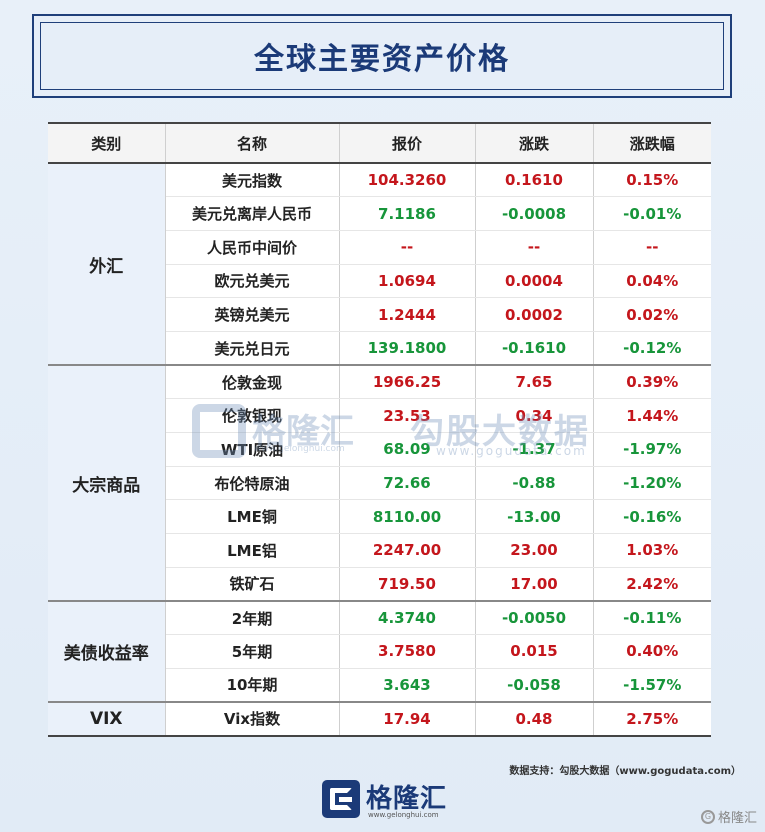 Image resolution: width=765 pixels, height=832 pixels. What do you see at coordinates (534, 314) in the screenshot?
I see `change-cell: 0.0002` at bounding box center [534, 314].